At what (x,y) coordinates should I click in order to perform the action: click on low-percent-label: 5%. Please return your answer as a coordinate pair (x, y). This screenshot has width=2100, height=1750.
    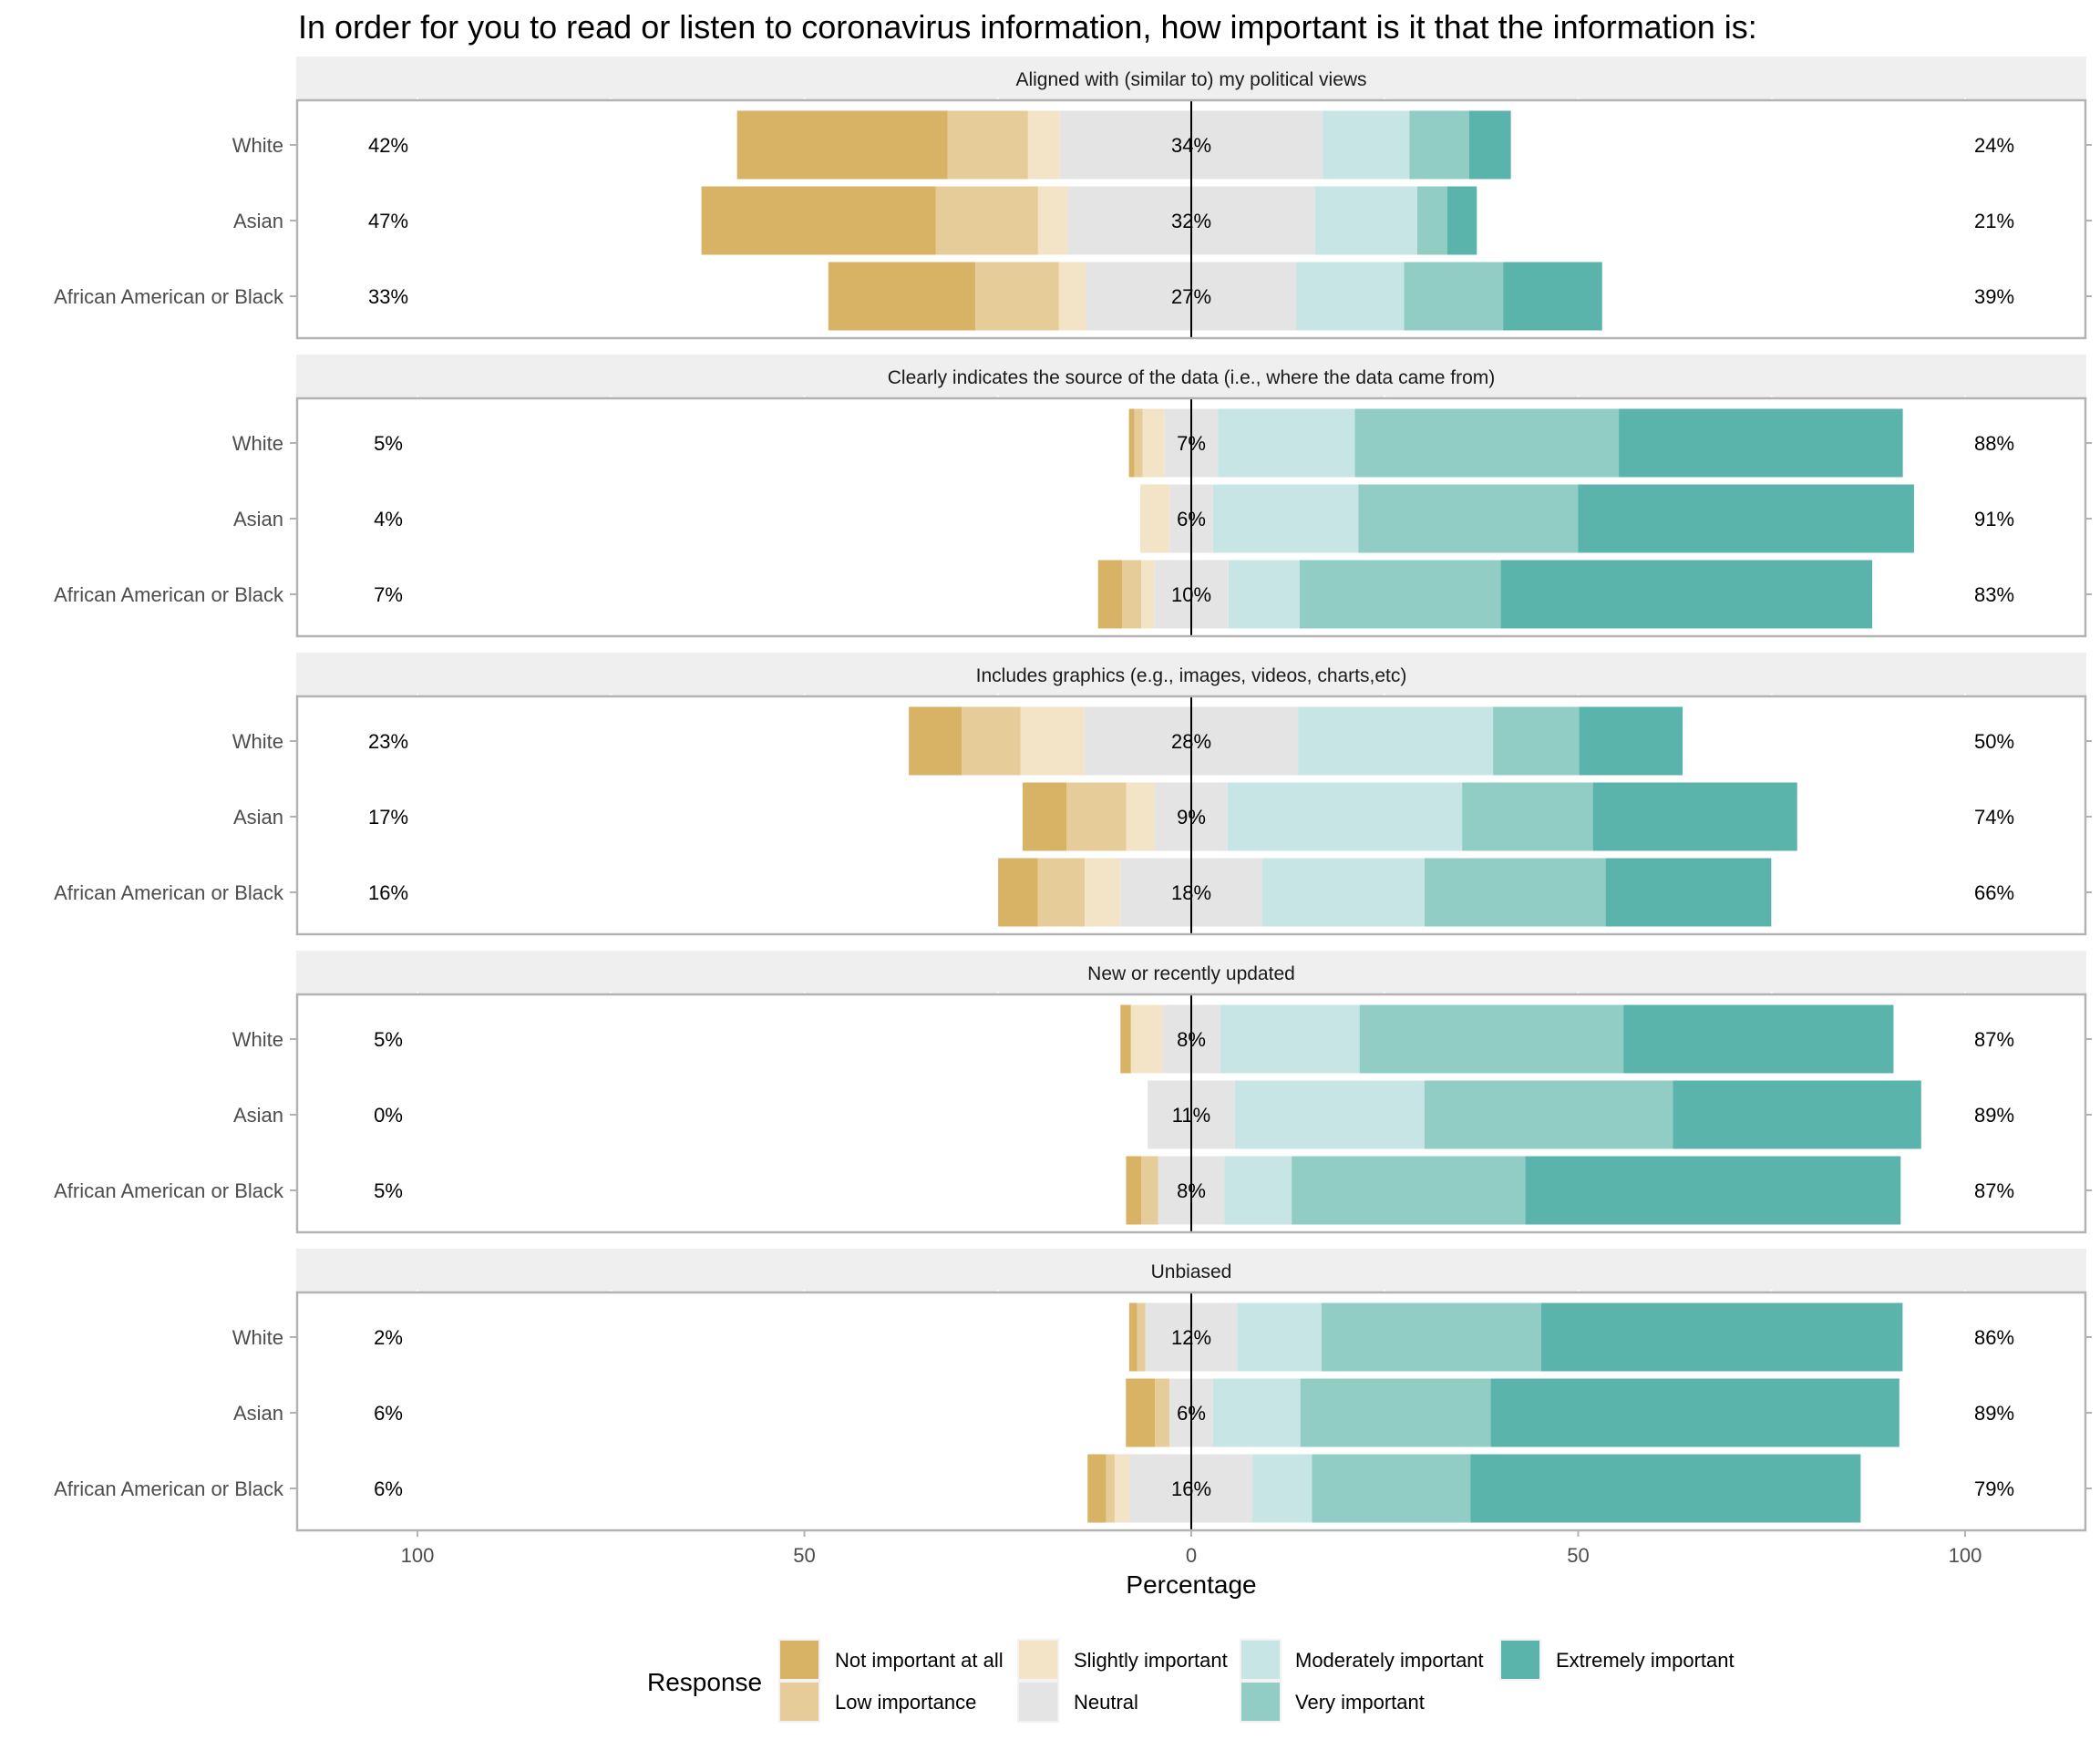
    Looking at the image, I should click on (388, 444).